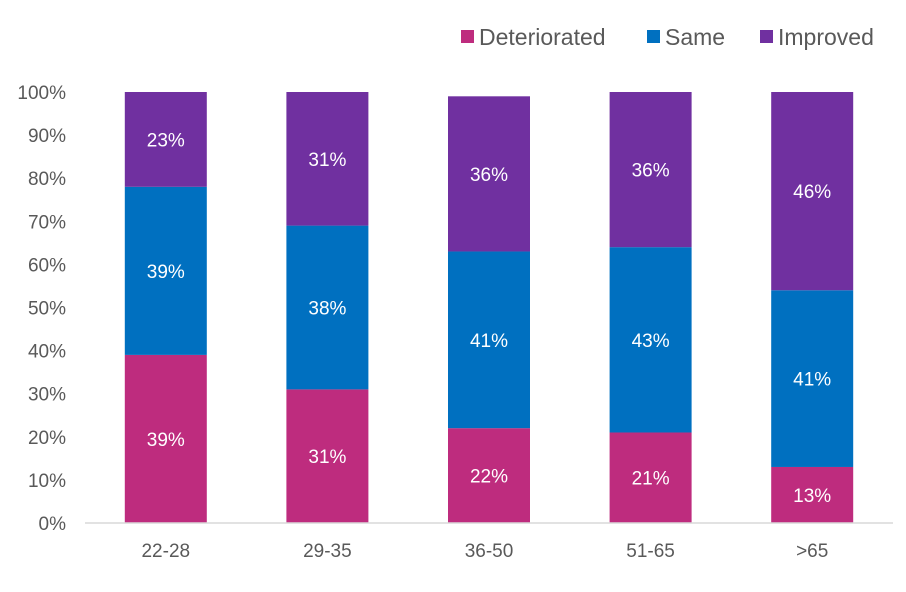 The image size is (906, 592). Describe the element at coordinates (47, 309) in the screenshot. I see `y-tick-label: 50%` at that location.